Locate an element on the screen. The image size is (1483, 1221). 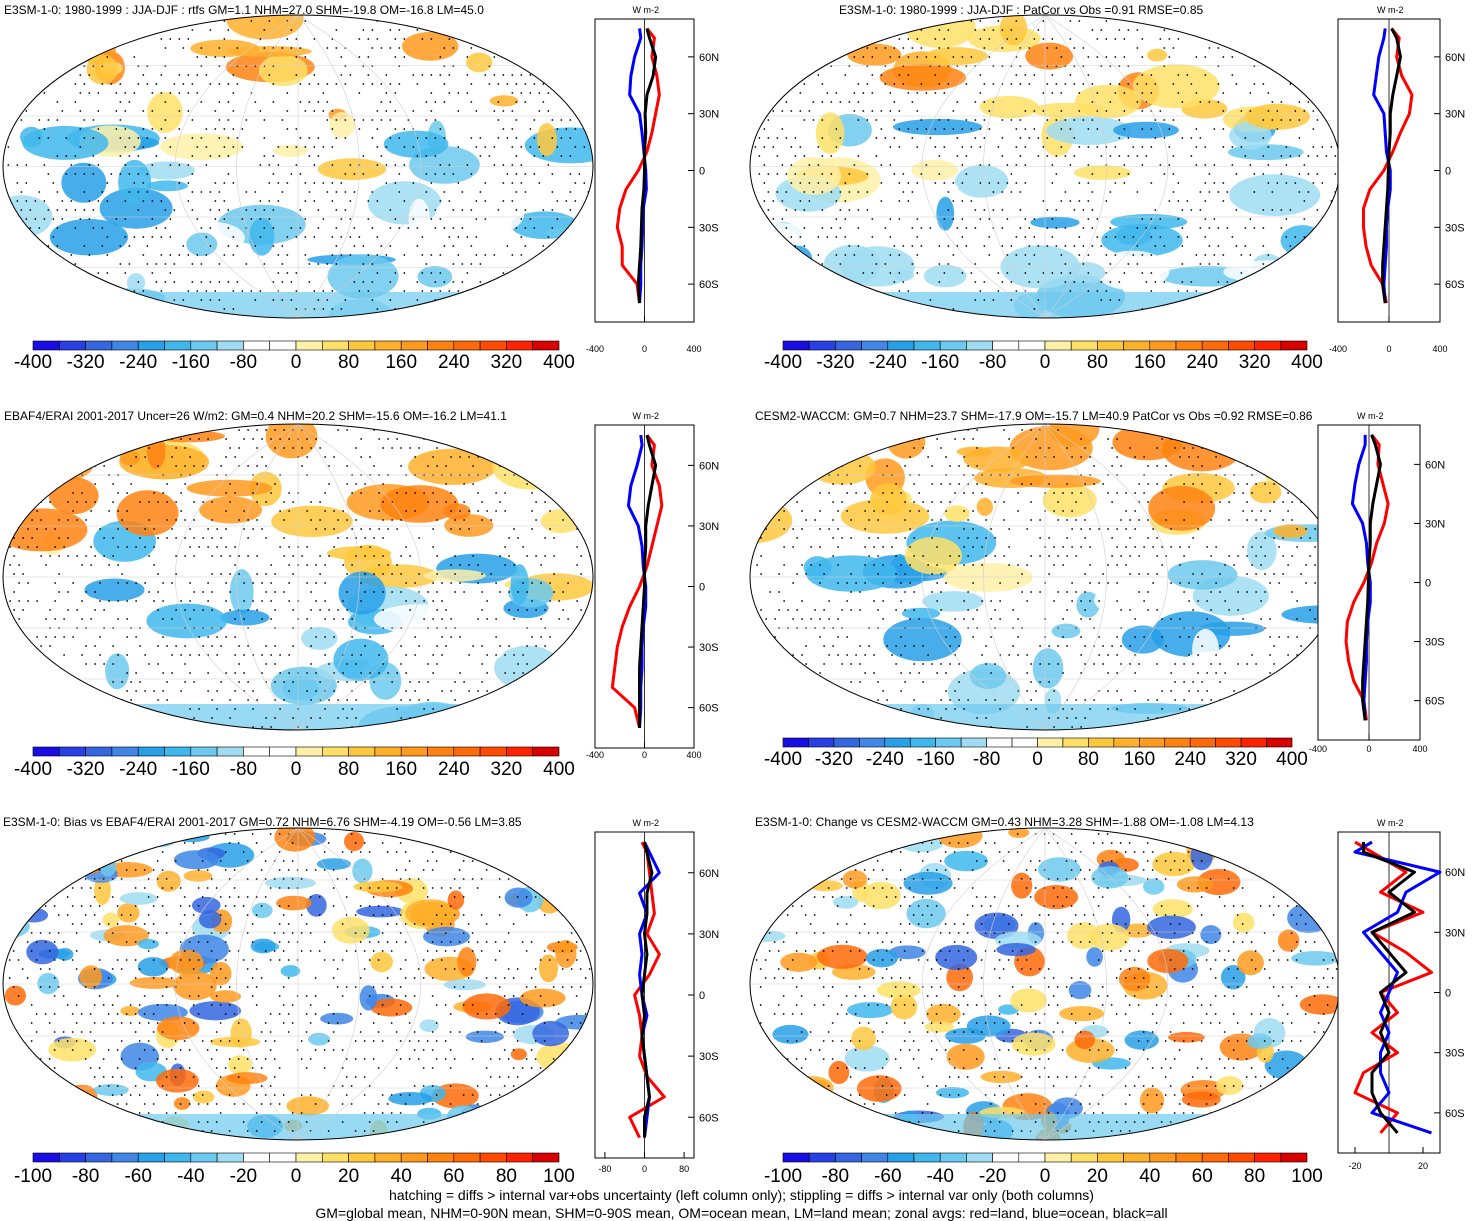
xtick-label: 20 is located at coordinates (1423, 1166).